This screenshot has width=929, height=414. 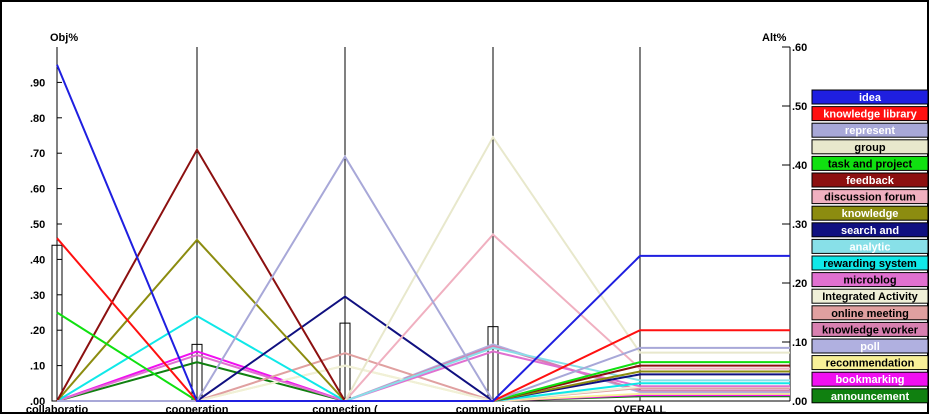 I want to click on legend-label-feedback: feedback, so click(x=870, y=181).